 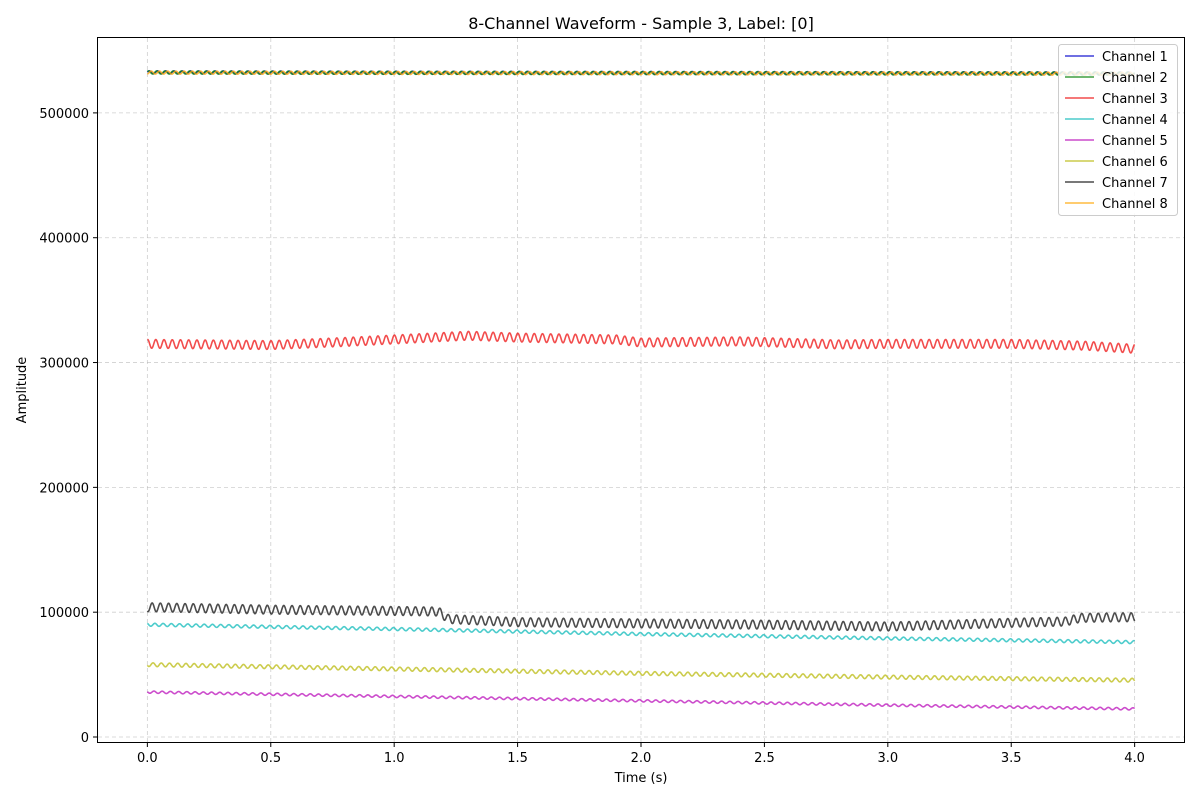 I want to click on y-tick-label: 500000, so click(x=64, y=114).